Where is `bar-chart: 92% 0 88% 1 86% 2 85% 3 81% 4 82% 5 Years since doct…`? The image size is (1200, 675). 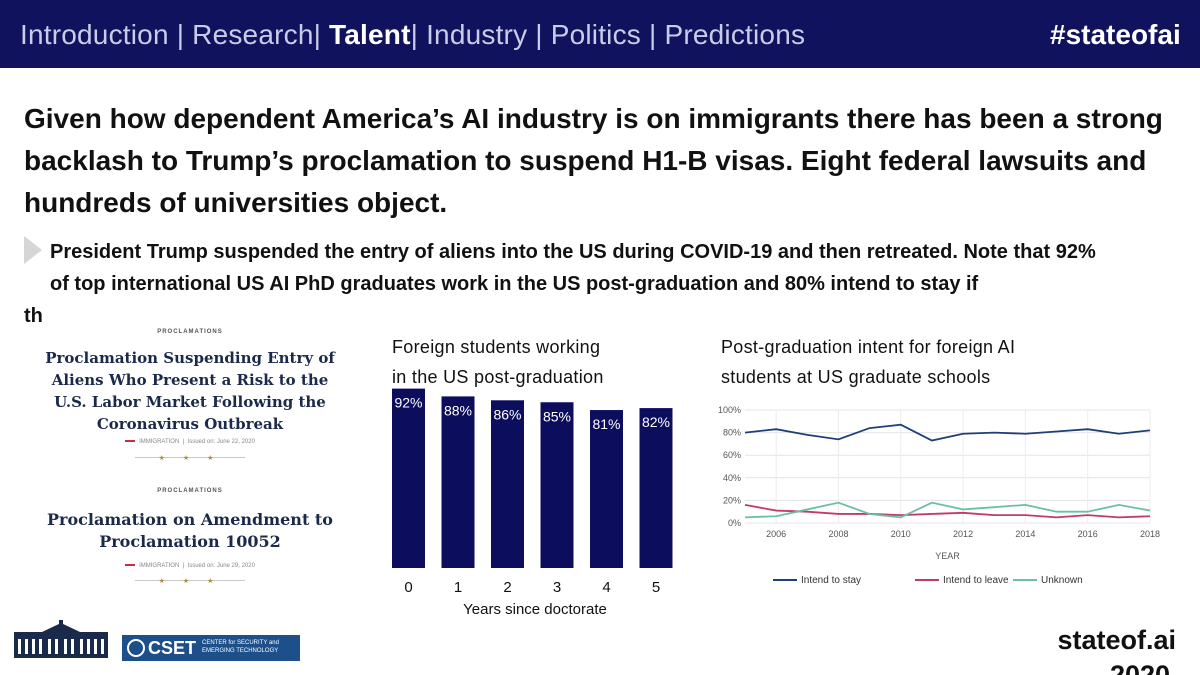
bar-chart: 92% 0 88% 1 86% 2 85% 3 81% 4 82% 5 Years since doct… is located at coordinates (532, 503).